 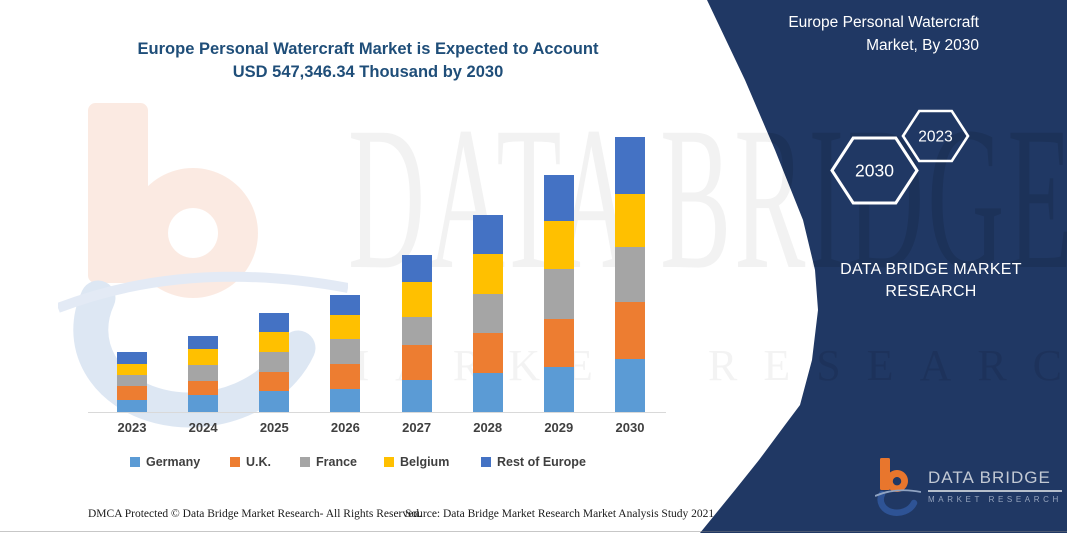 What do you see at coordinates (368, 72) in the screenshot?
I see `chart-title-line2: USD 547,346.34 Thousand by 2030` at bounding box center [368, 72].